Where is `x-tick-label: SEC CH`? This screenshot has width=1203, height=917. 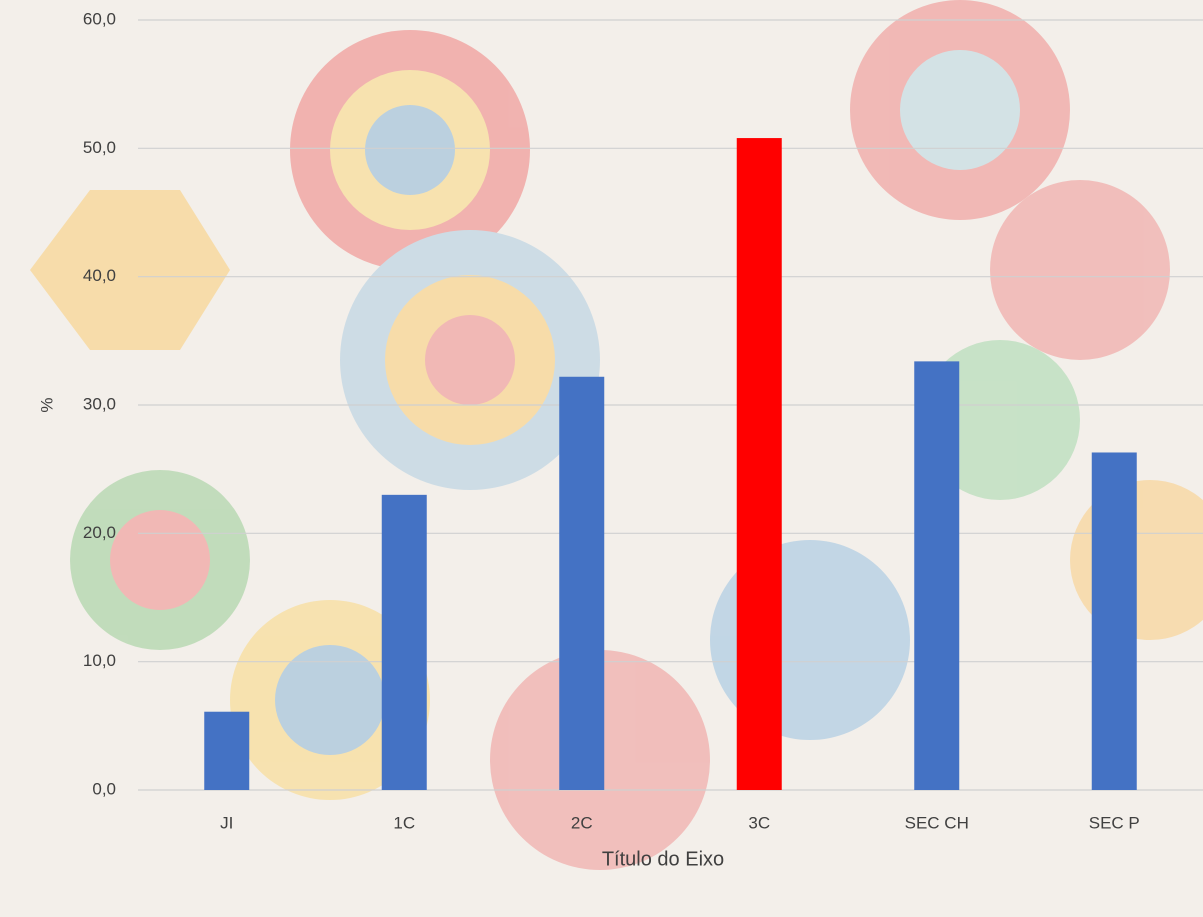 x-tick-label: SEC CH is located at coordinates (937, 822).